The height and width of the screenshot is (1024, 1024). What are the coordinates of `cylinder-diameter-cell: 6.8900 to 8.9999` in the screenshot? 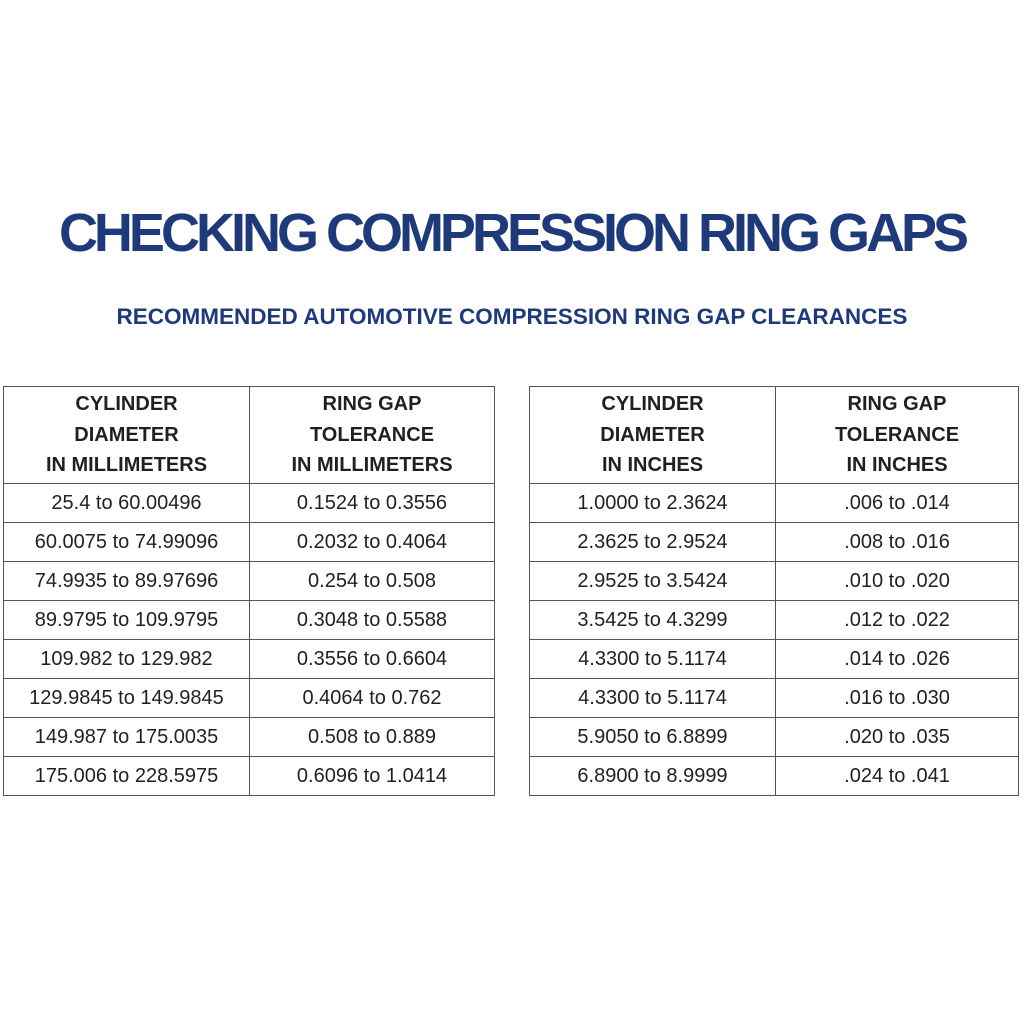 It's located at (652, 776).